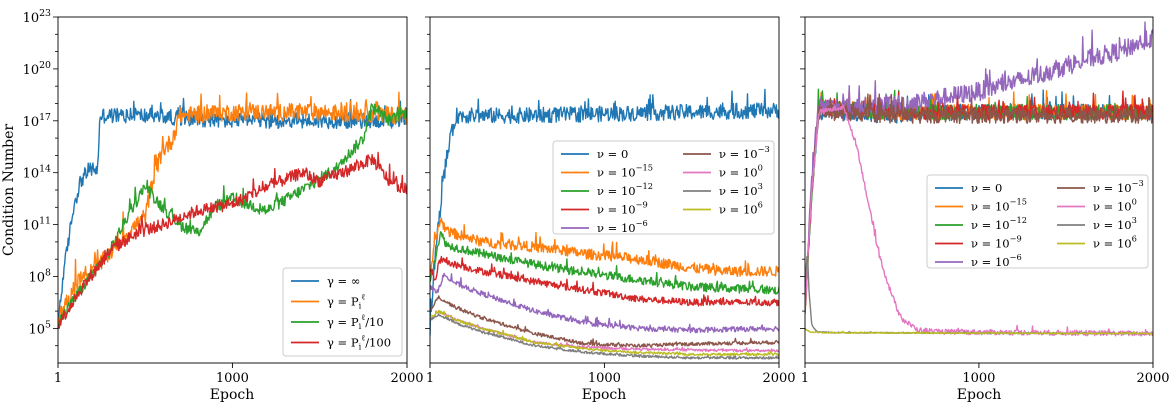 This screenshot has width=1170, height=405. Describe the element at coordinates (604, 395) in the screenshot. I see `panel-nu-a-x-axis-title: Epoch` at that location.